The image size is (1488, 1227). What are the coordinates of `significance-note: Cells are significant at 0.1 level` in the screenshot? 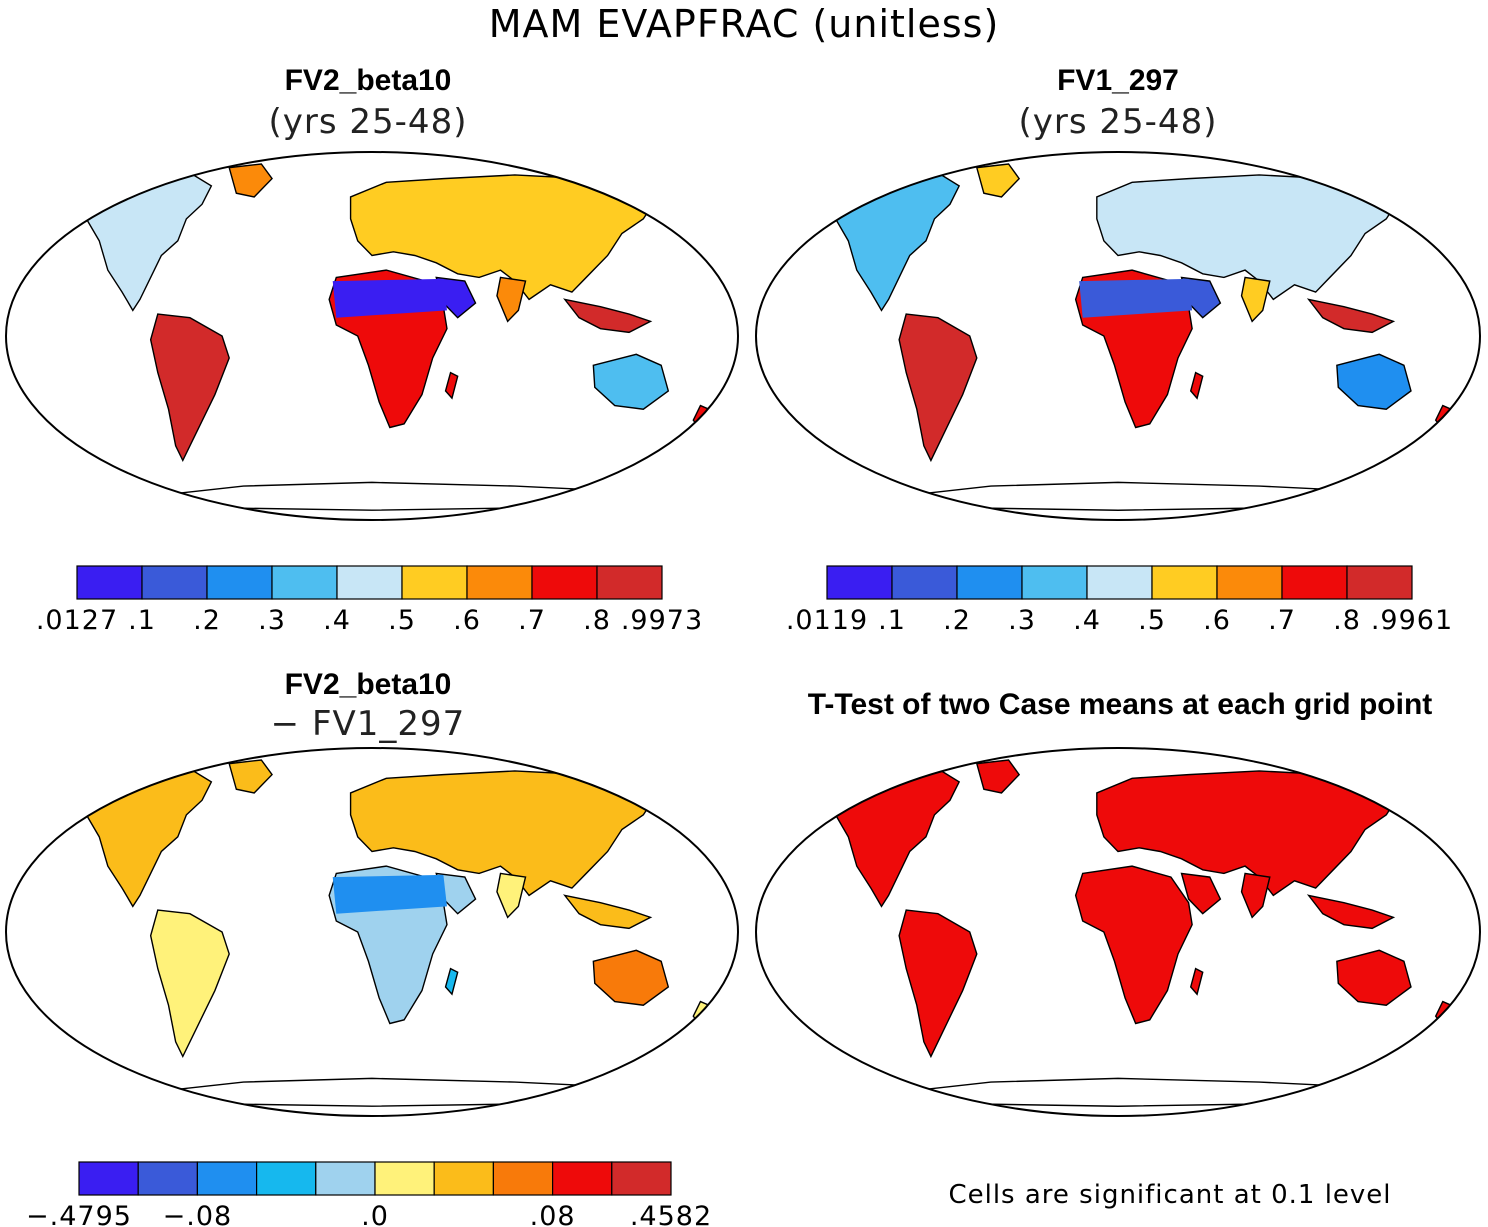 It's located at (1170, 1195).